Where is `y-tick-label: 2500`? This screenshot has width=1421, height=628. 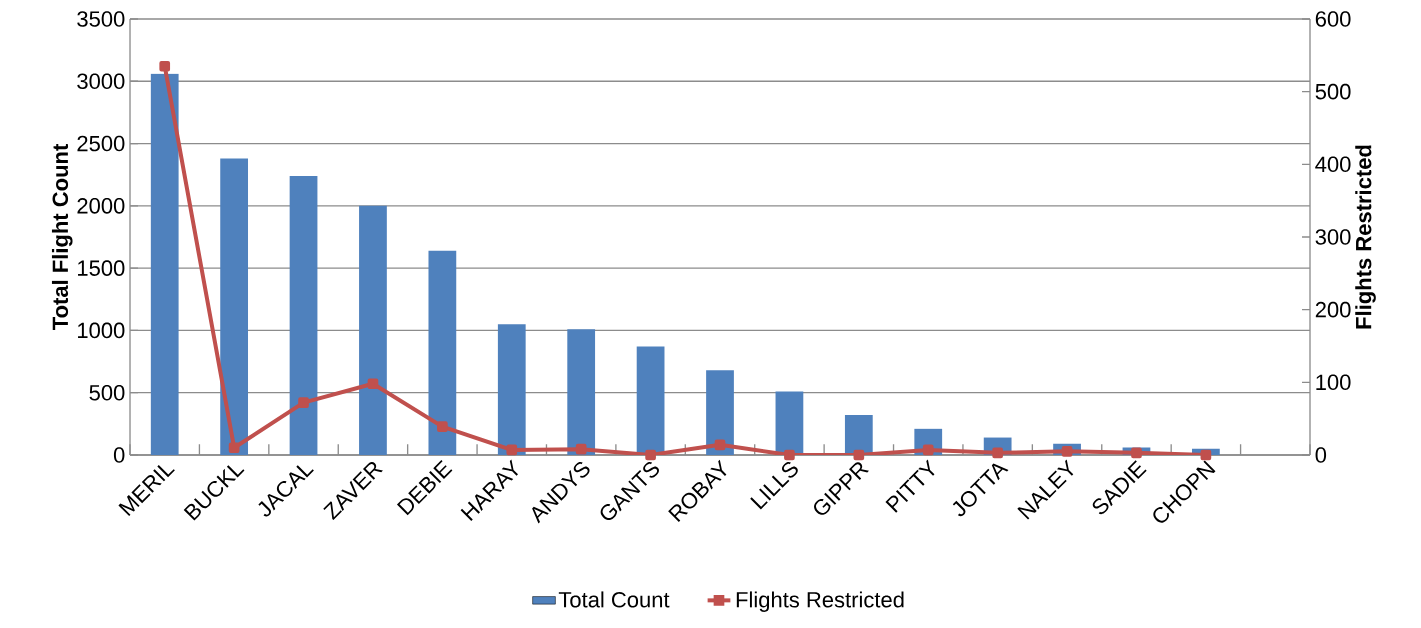
y-tick-label: 2500 is located at coordinates (101, 143).